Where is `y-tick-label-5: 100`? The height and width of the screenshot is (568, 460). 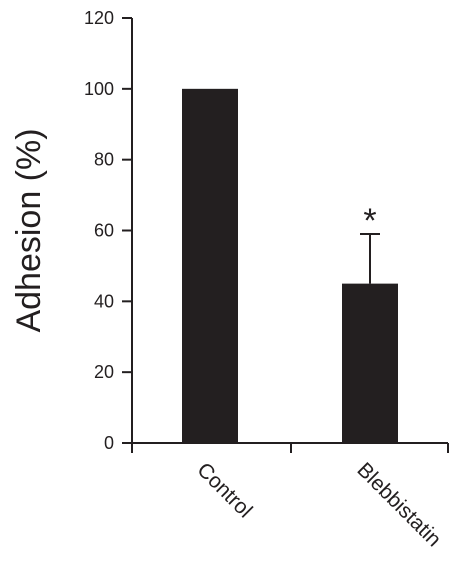 y-tick-label-5: 100 is located at coordinates (99, 89).